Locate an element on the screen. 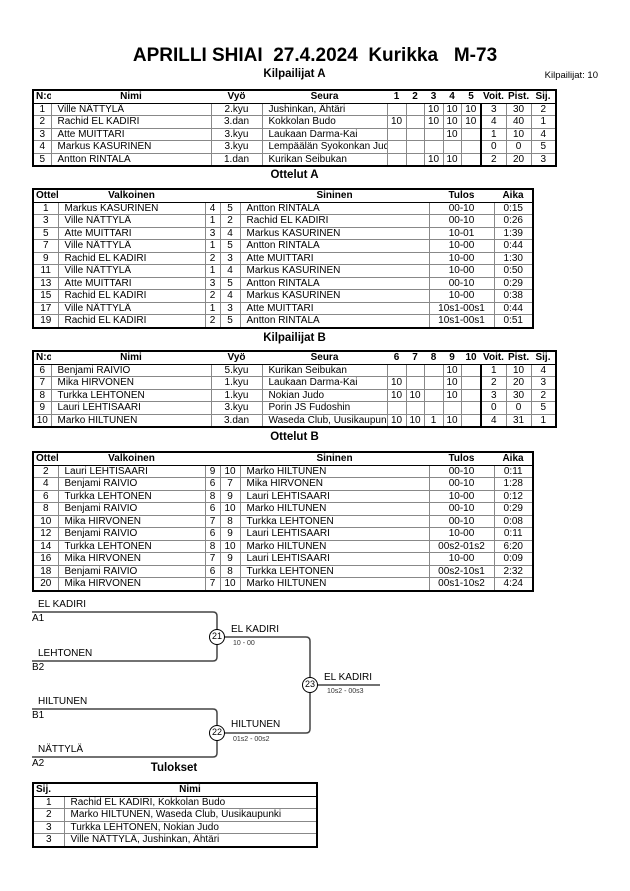 This screenshot has height=891, width=630. bracket-entry-name: EL KADIRI is located at coordinates (62, 604).